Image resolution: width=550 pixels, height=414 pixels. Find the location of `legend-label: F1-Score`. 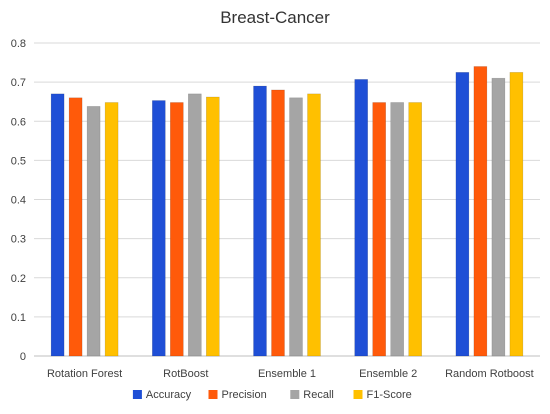

legend-label: F1-Score is located at coordinates (389, 395).